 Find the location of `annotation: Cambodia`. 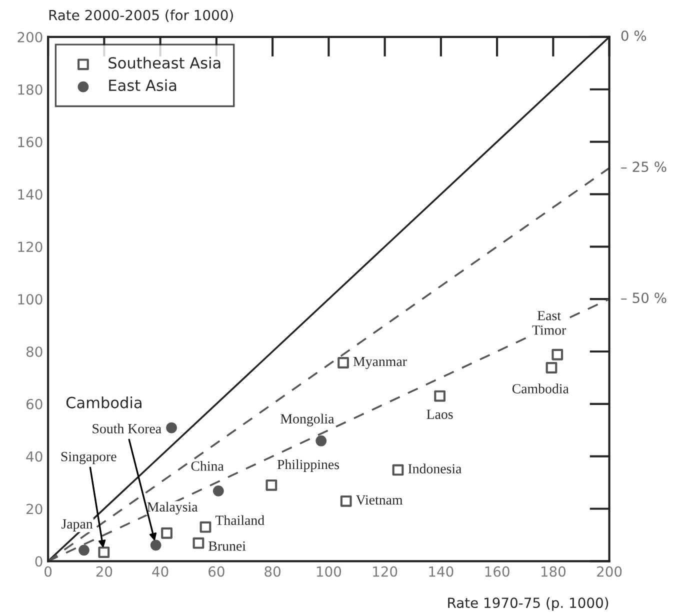

annotation: Cambodia is located at coordinates (104, 402).